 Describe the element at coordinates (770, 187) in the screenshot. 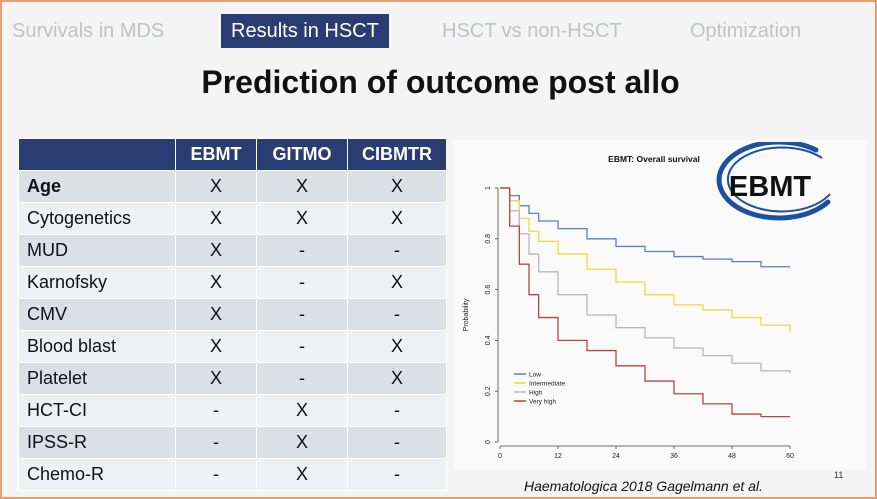

I see `ebmt-logo-text: EBMT` at that location.